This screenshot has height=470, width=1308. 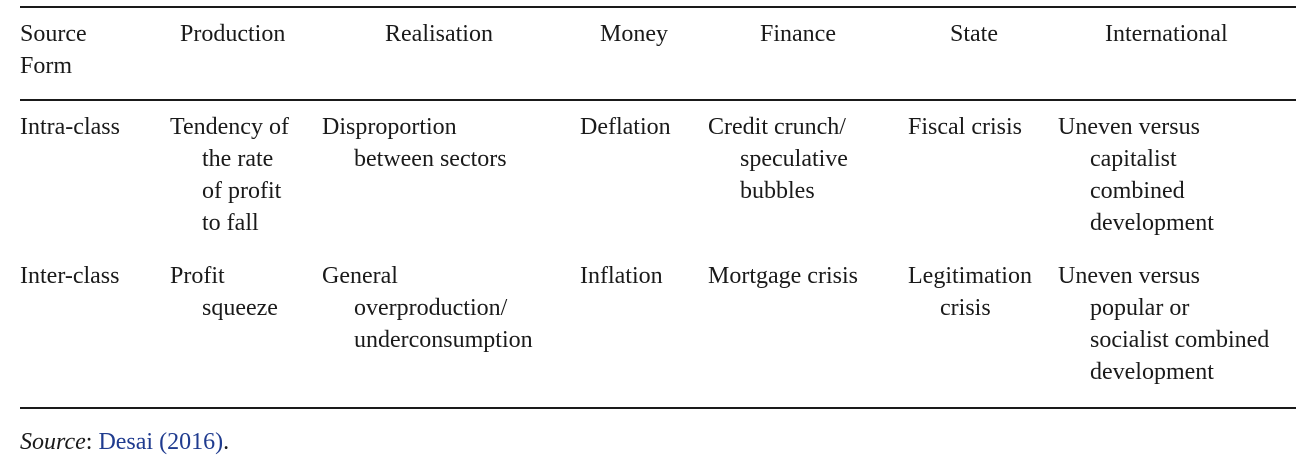 What do you see at coordinates (1137, 191) in the screenshot?
I see `cell-line: combined` at bounding box center [1137, 191].